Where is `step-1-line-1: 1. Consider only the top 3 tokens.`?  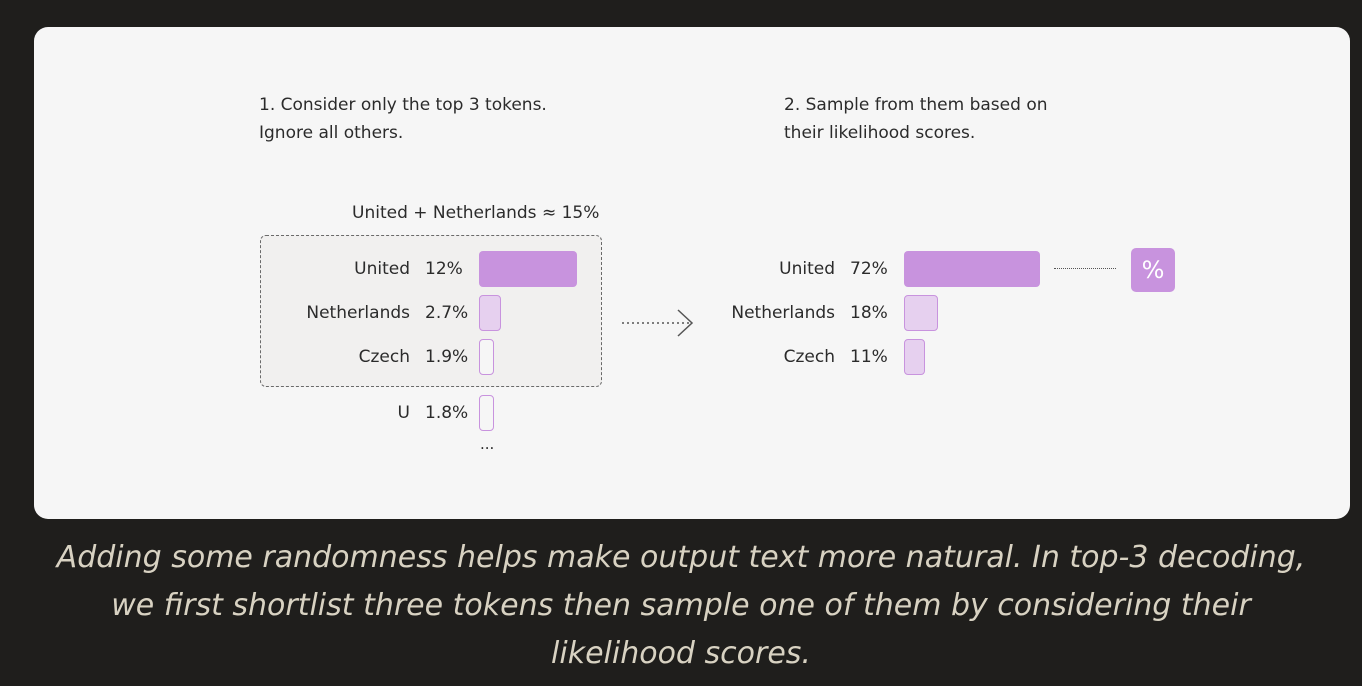
step-1-line-1: 1. Consider only the top 3 tokens. is located at coordinates (403, 105).